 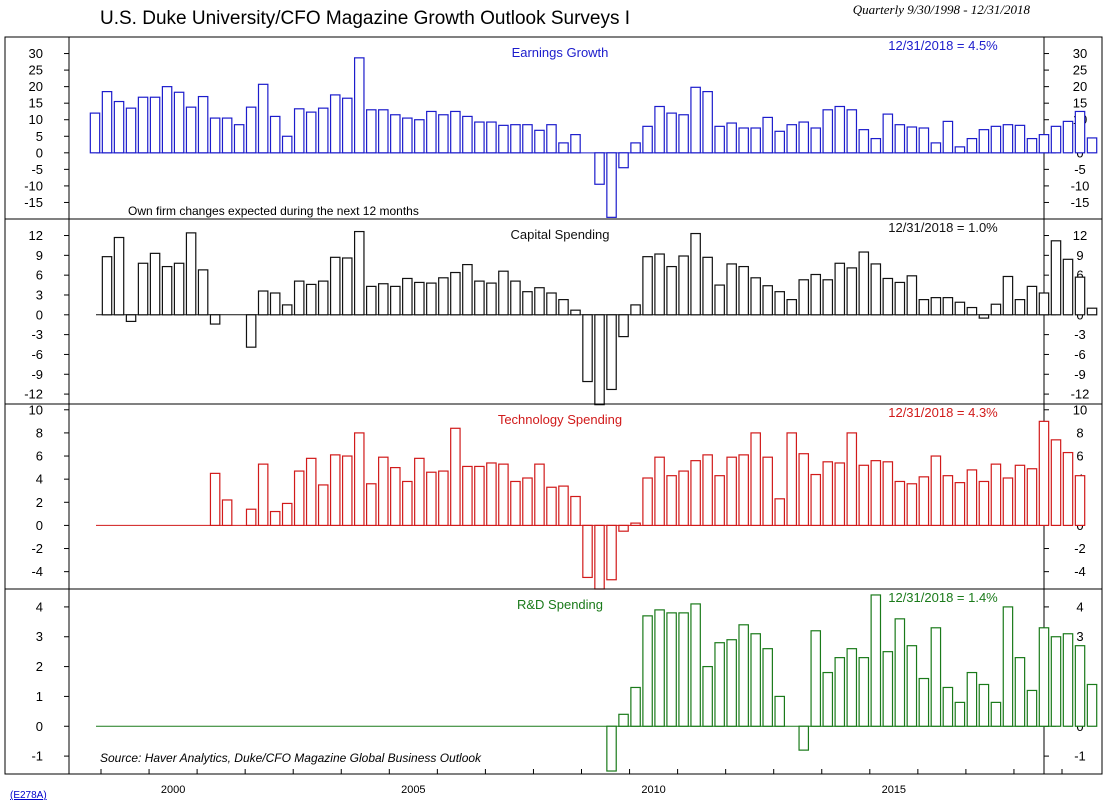 I want to click on earnings-growthy-tick-label-left: -5, so click(x=37, y=169).